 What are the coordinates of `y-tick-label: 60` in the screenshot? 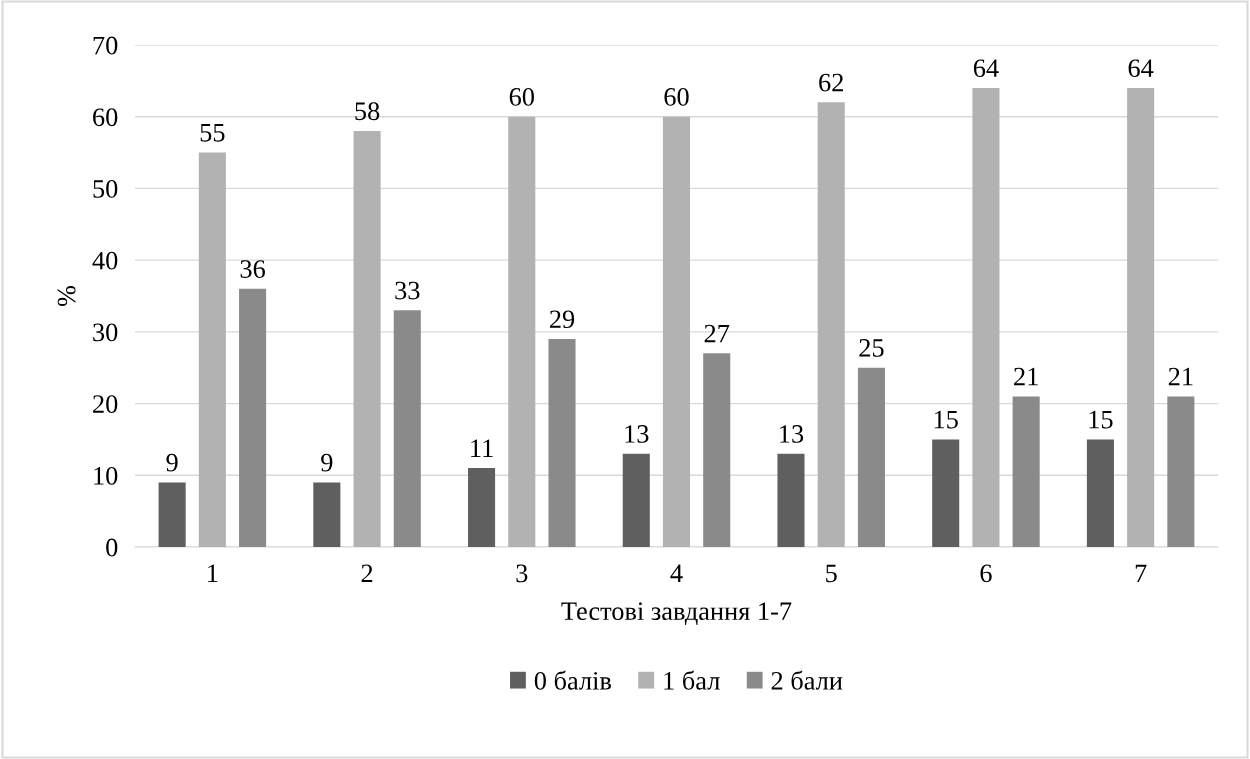 It's located at (105, 117).